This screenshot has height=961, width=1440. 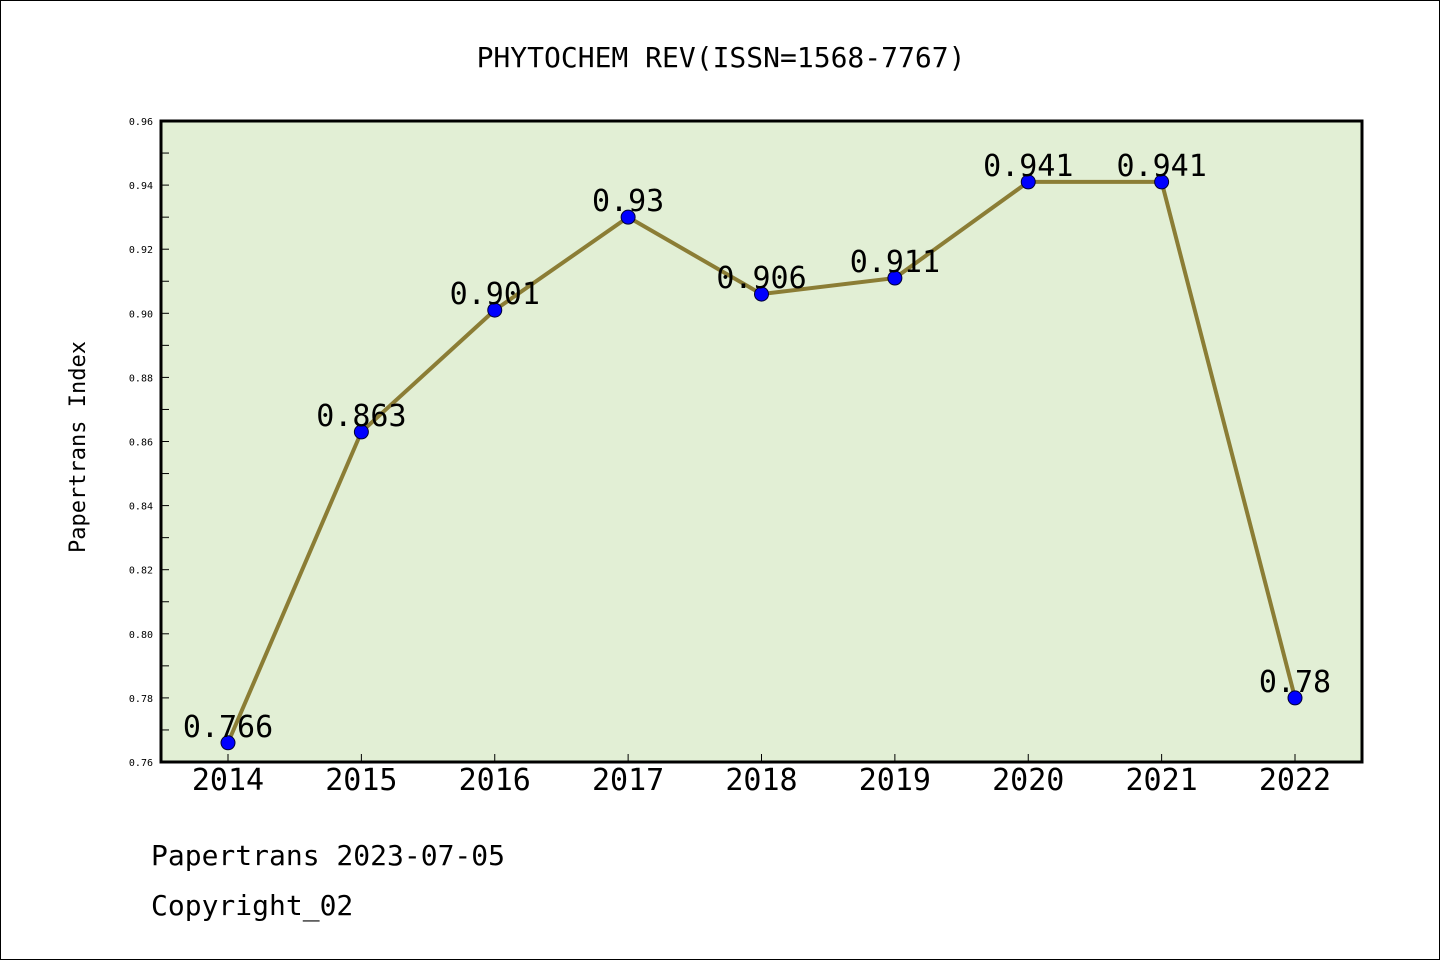 What do you see at coordinates (721, 57) in the screenshot?
I see `chart-title: PHYTOCHEM REV(ISSN=1568-7767)` at bounding box center [721, 57].